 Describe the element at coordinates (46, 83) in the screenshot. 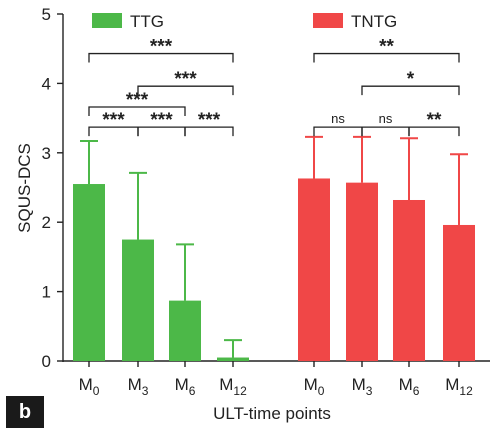

I see `y-tick-label: 4` at that location.